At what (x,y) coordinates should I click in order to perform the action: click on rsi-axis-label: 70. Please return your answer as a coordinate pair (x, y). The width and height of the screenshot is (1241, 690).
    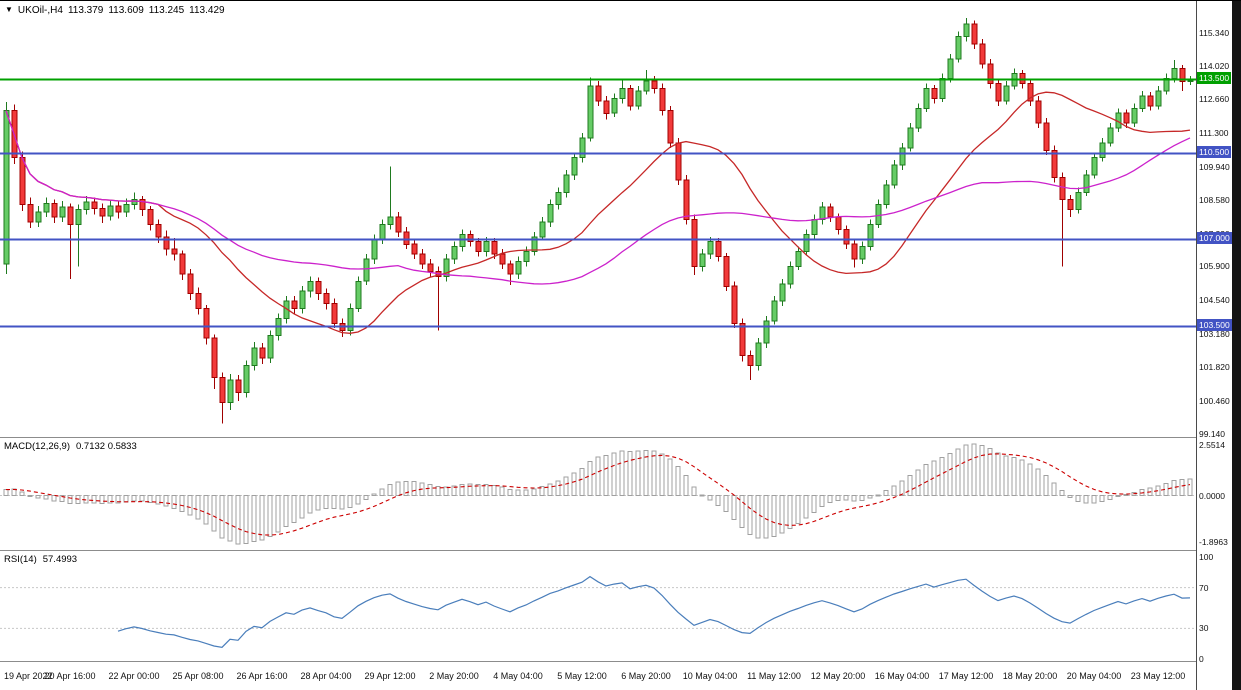
    Looking at the image, I should click on (1204, 587).